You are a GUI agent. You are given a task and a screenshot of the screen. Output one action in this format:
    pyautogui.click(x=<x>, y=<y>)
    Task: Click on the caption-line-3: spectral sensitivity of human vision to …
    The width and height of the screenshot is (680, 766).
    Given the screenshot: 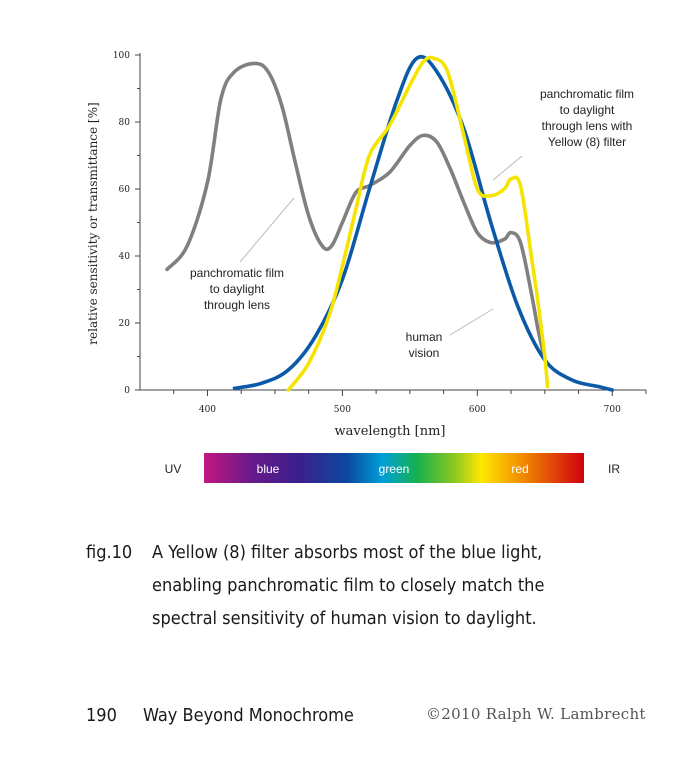 What is the action you would take?
    pyautogui.click(x=344, y=618)
    